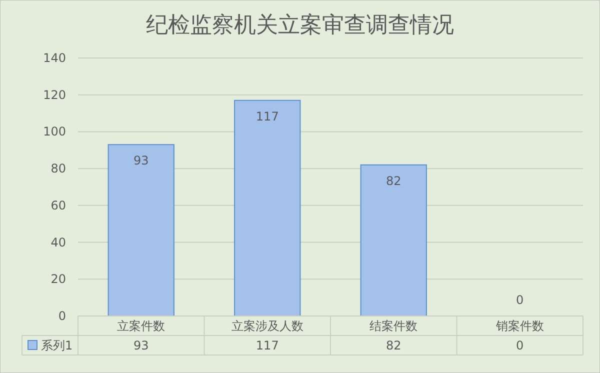 Image resolution: width=600 pixels, height=373 pixels. Describe the element at coordinates (519, 326) in the screenshot. I see `x-tick-label: 销案件数` at that location.